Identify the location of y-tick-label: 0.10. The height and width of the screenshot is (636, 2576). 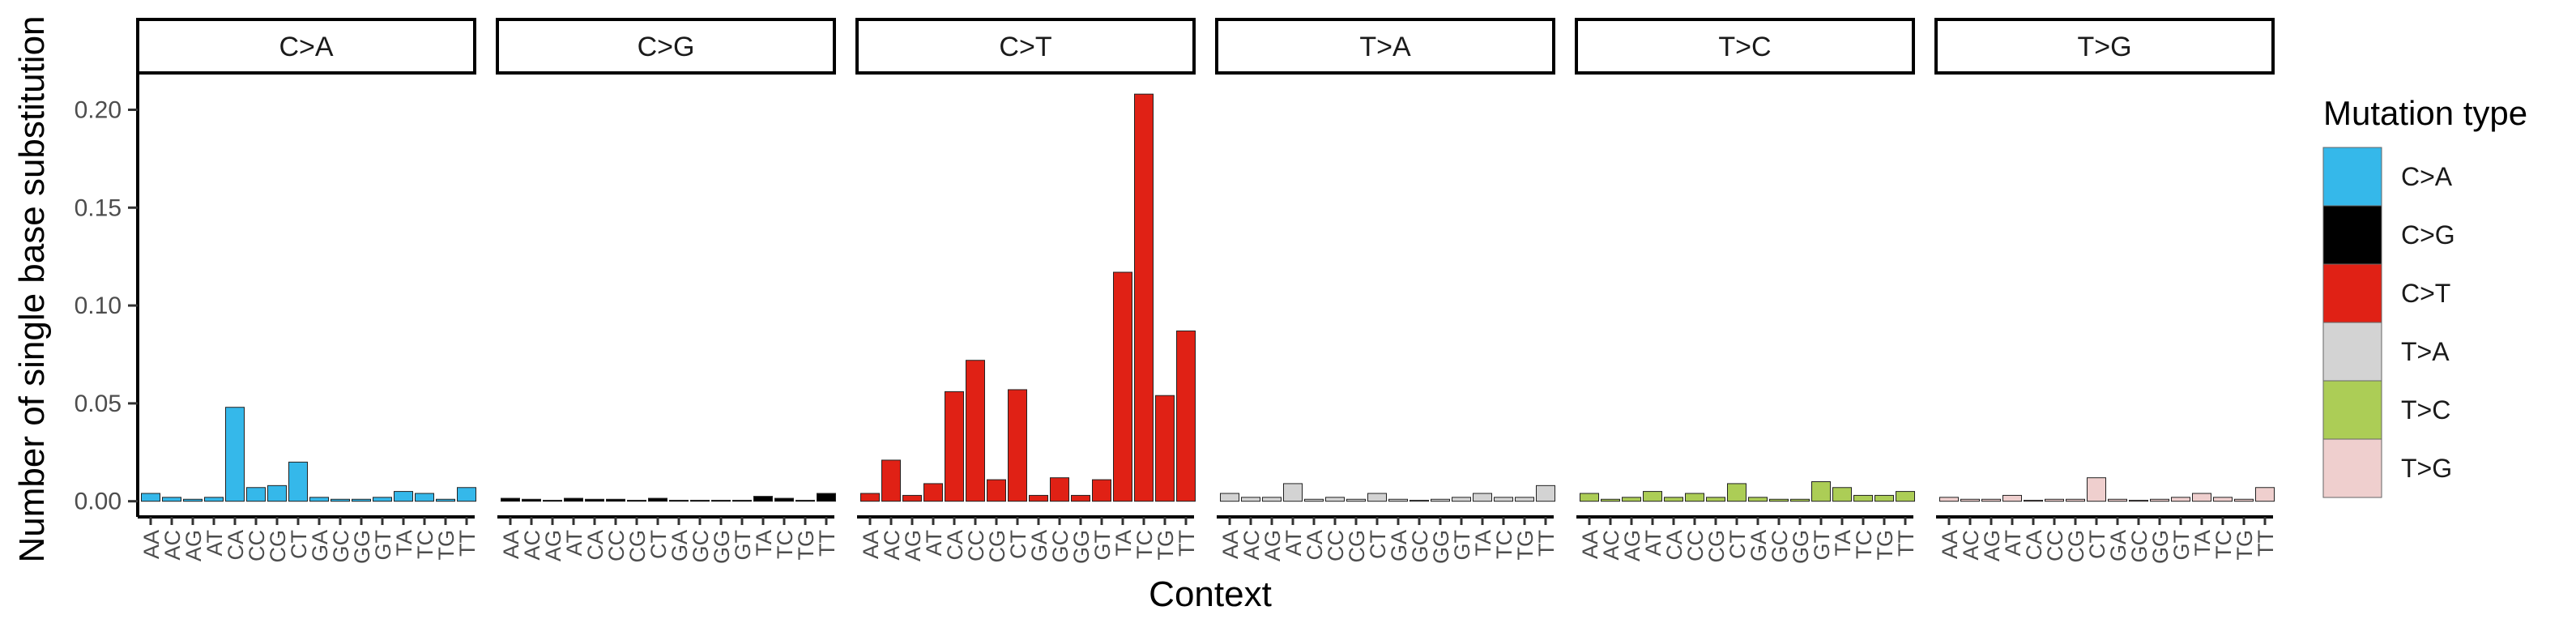
(98, 305).